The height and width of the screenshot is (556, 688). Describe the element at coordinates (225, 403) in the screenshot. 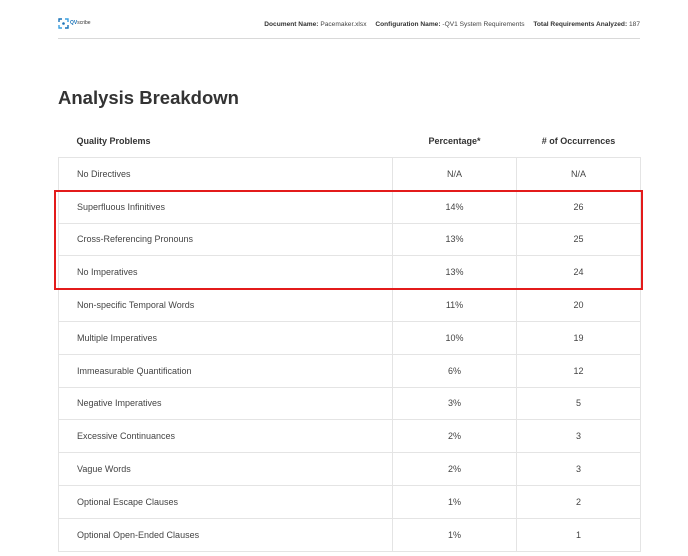

I see `quality-problem-cell: Negative Imperatives` at that location.